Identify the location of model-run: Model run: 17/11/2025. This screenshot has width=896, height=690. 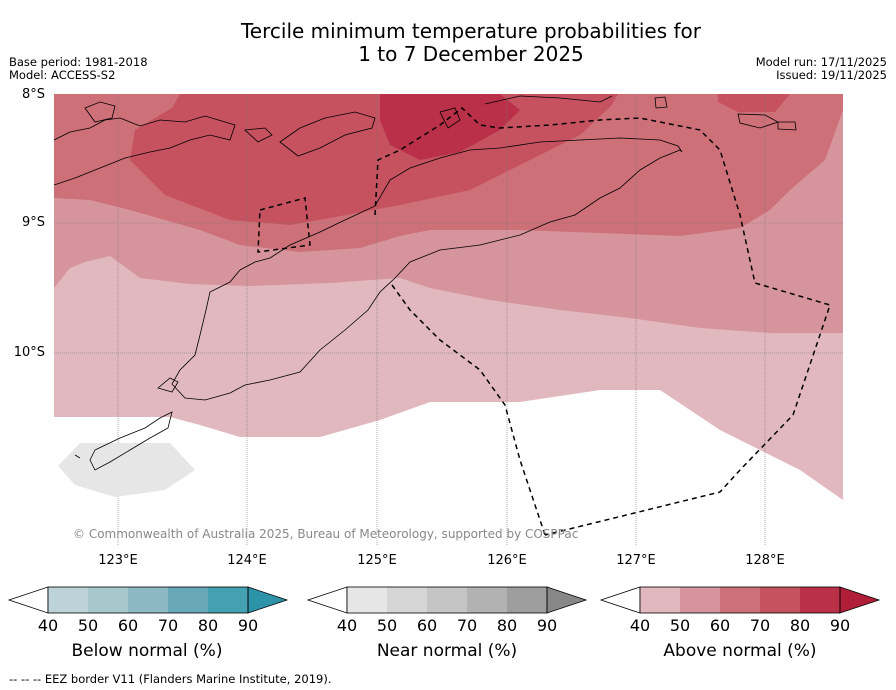
(821, 62).